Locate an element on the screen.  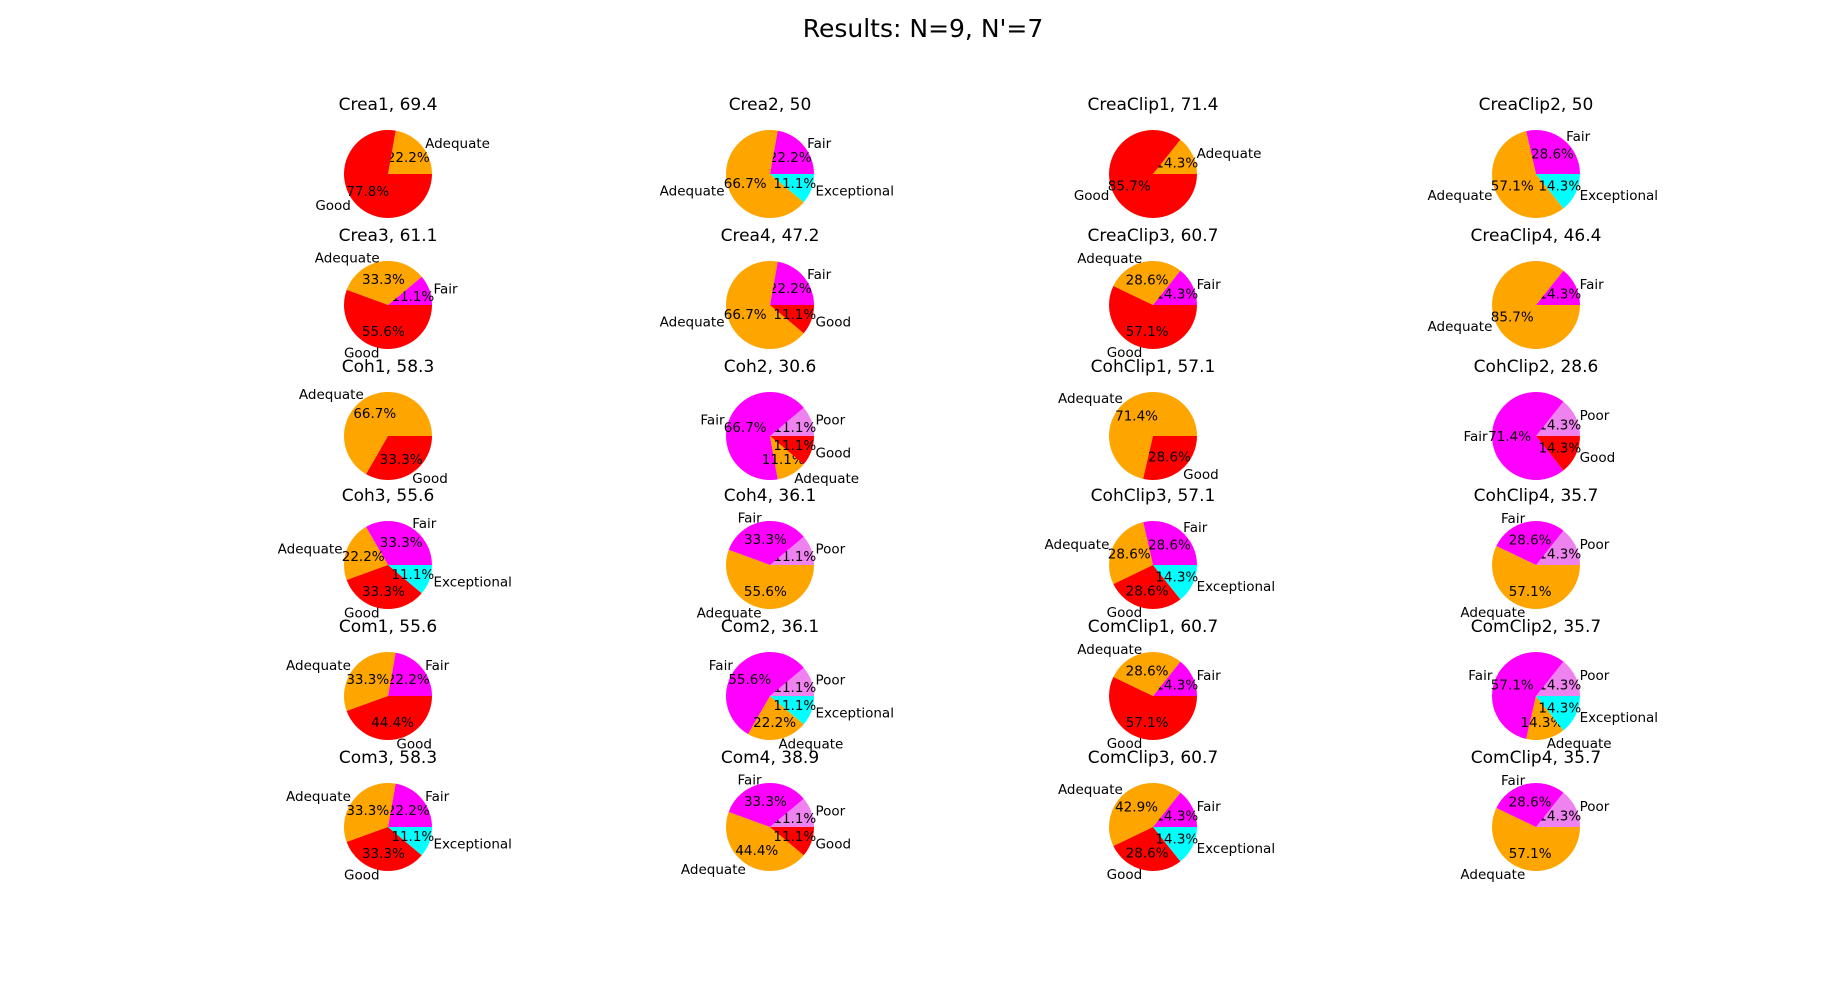
pie-title: Crea4, 47.2 is located at coordinates (770, 236).